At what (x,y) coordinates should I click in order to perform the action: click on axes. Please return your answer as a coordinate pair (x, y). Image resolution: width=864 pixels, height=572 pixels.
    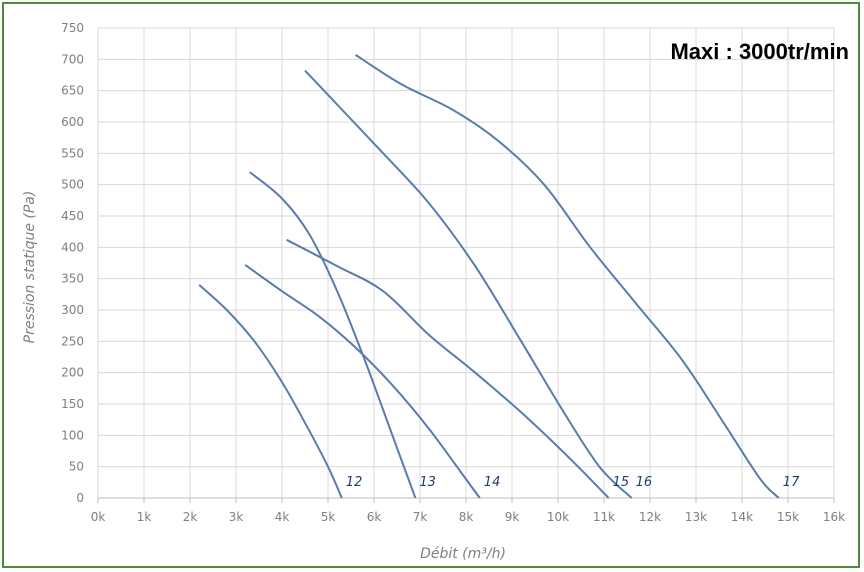
    Looking at the image, I should click on (466, 500).